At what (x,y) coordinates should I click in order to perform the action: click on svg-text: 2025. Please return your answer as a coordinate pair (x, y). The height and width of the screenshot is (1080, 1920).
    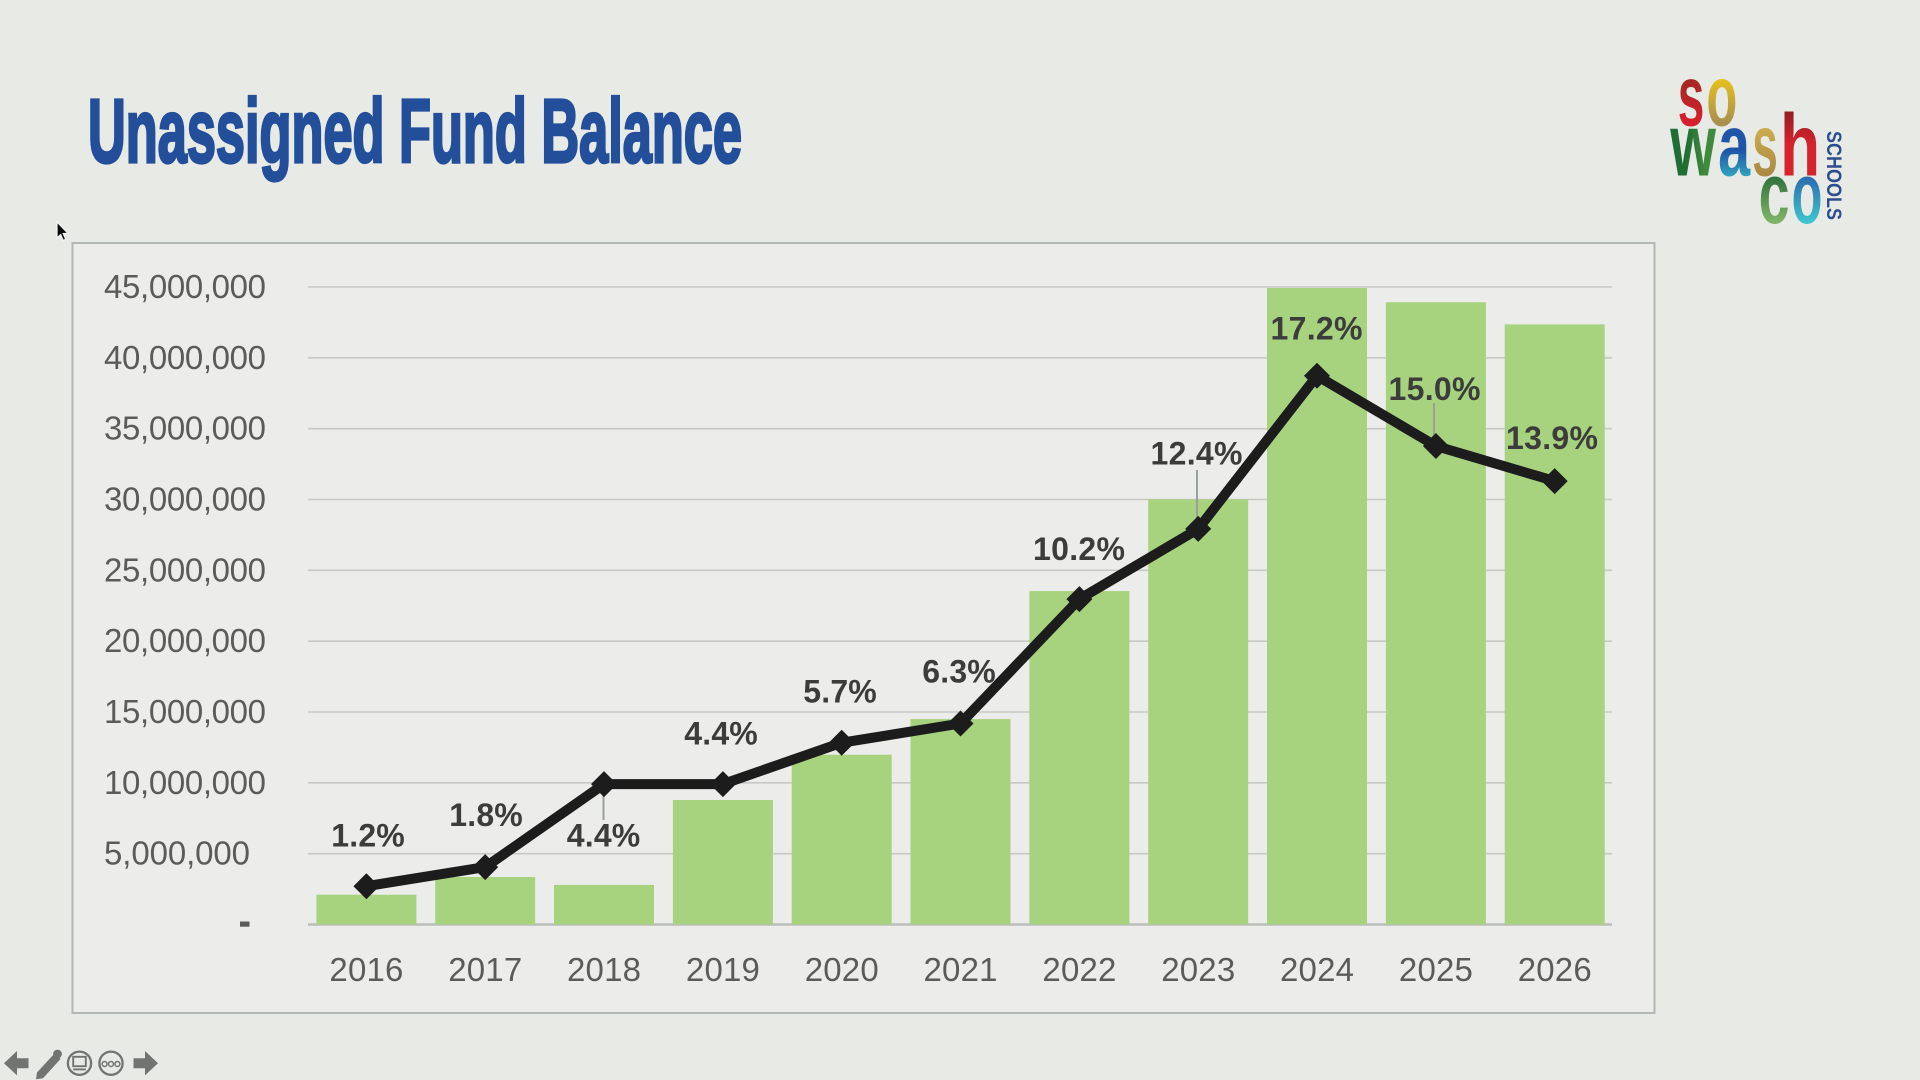
    Looking at the image, I should click on (1436, 969).